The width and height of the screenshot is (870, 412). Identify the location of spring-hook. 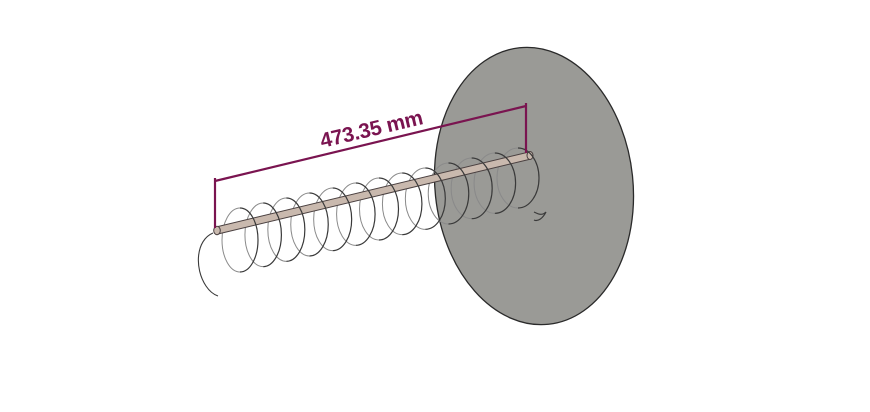
(540, 216).